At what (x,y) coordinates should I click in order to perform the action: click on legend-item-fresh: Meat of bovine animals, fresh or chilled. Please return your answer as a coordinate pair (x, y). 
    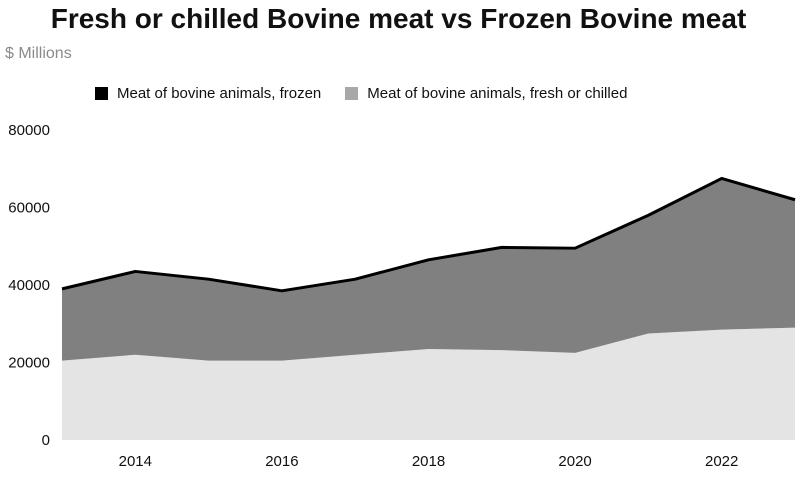
    Looking at the image, I should click on (486, 93).